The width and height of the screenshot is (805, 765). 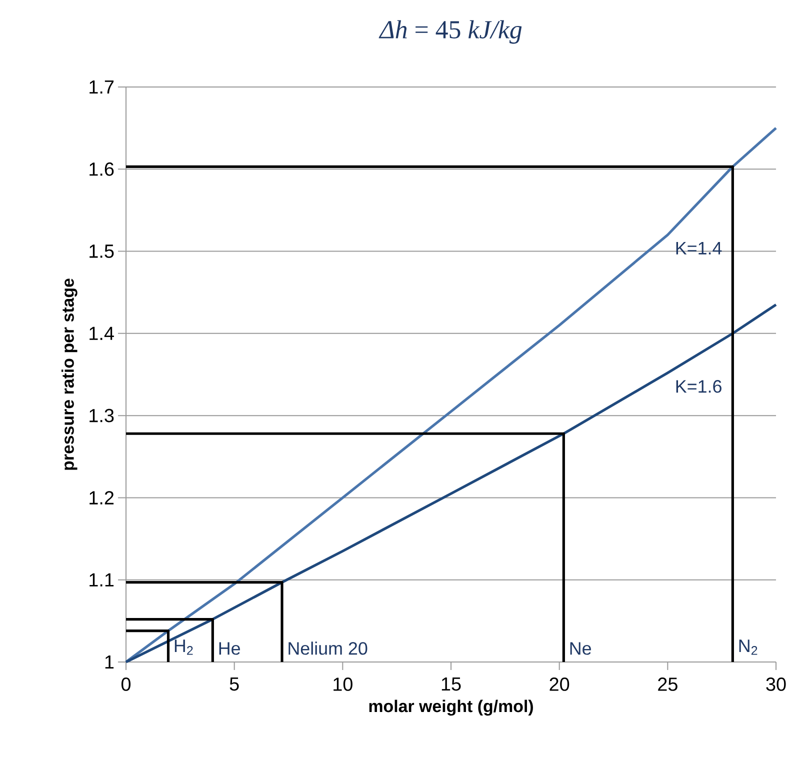 What do you see at coordinates (102, 415) in the screenshot?
I see `y-tick-label: 1.3` at bounding box center [102, 415].